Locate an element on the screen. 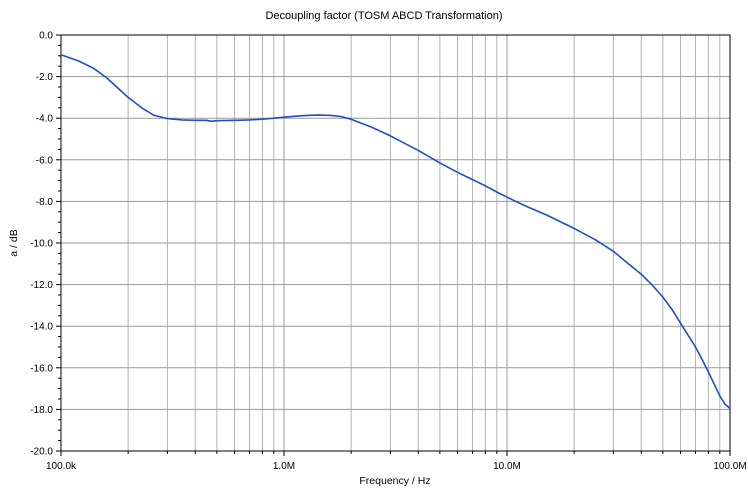 This screenshot has width=748, height=490. y-tick-label: -6.0 is located at coordinates (45, 160).